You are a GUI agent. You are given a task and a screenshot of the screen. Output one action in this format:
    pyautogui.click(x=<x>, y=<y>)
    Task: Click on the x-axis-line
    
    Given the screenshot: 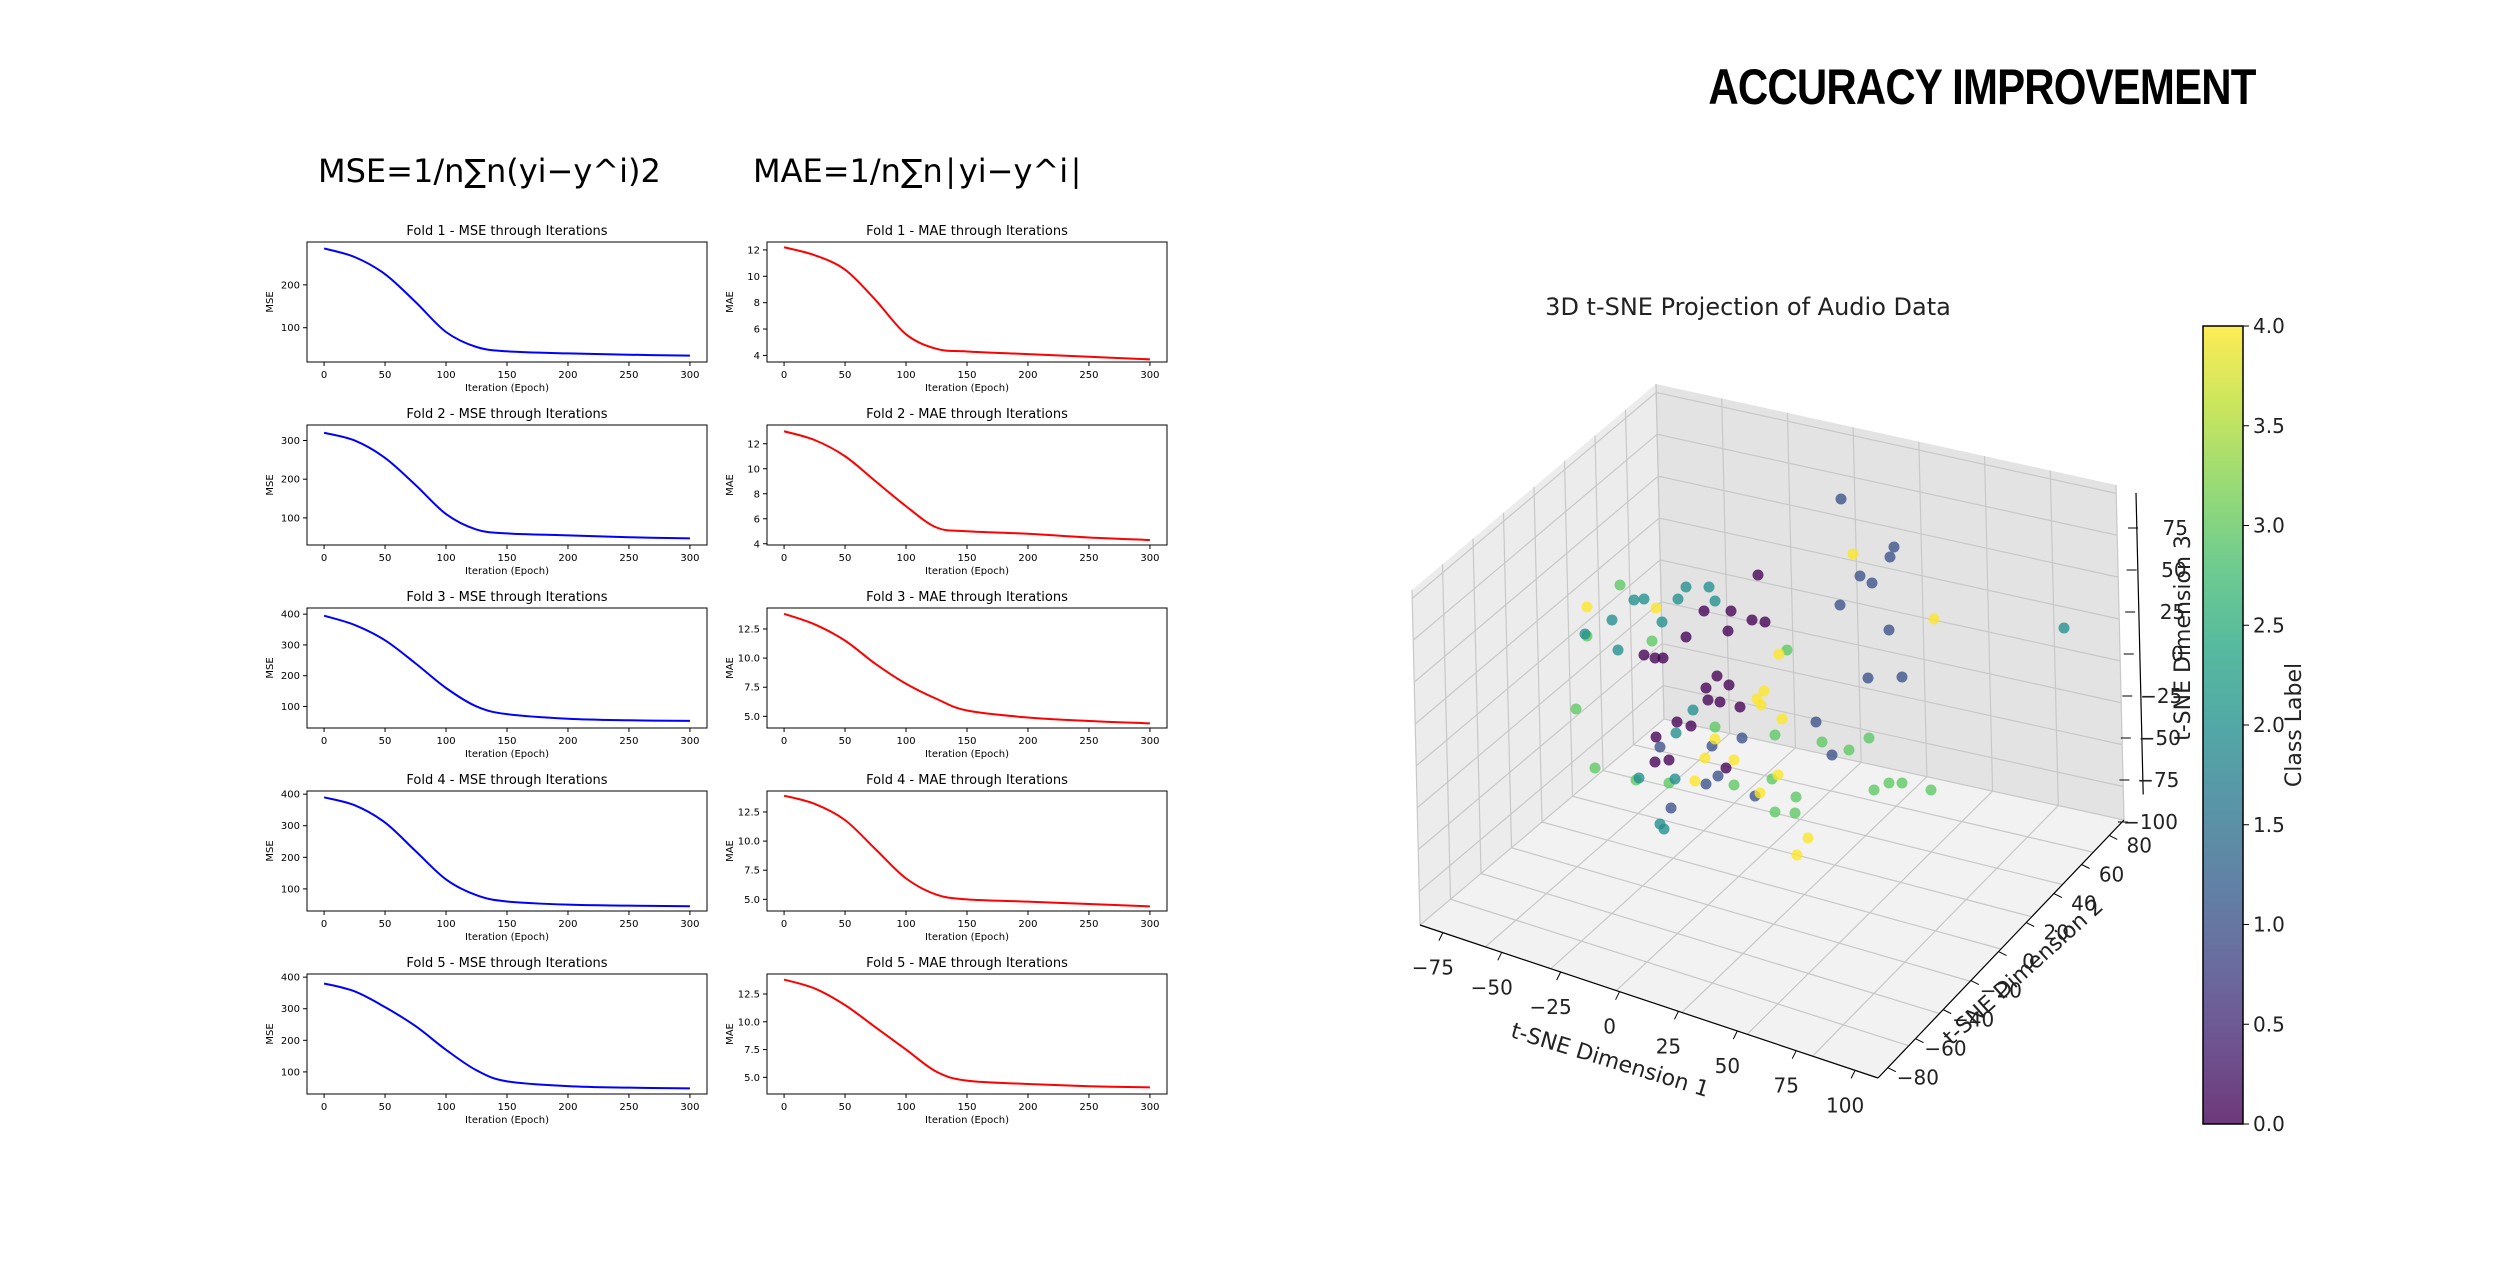 What is the action you would take?
    pyautogui.click(x=1649, y=1001)
    